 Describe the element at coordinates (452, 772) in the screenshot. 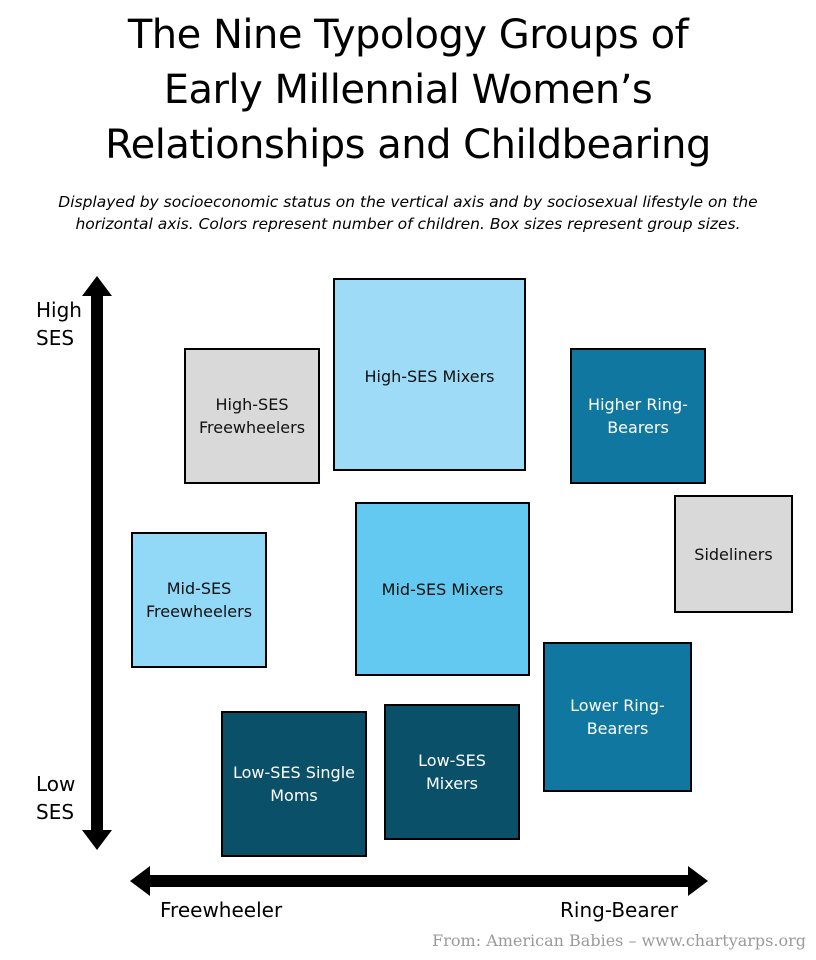

I see `group-low-ses-mixers: Low-SES Mixers` at that location.